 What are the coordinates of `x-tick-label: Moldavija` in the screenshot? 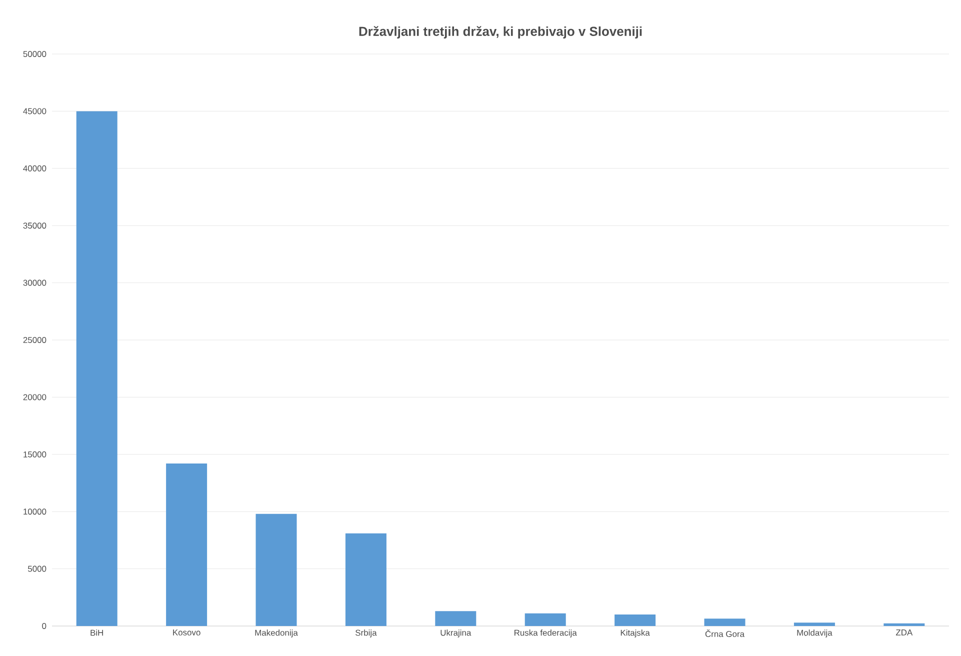 It's located at (814, 634).